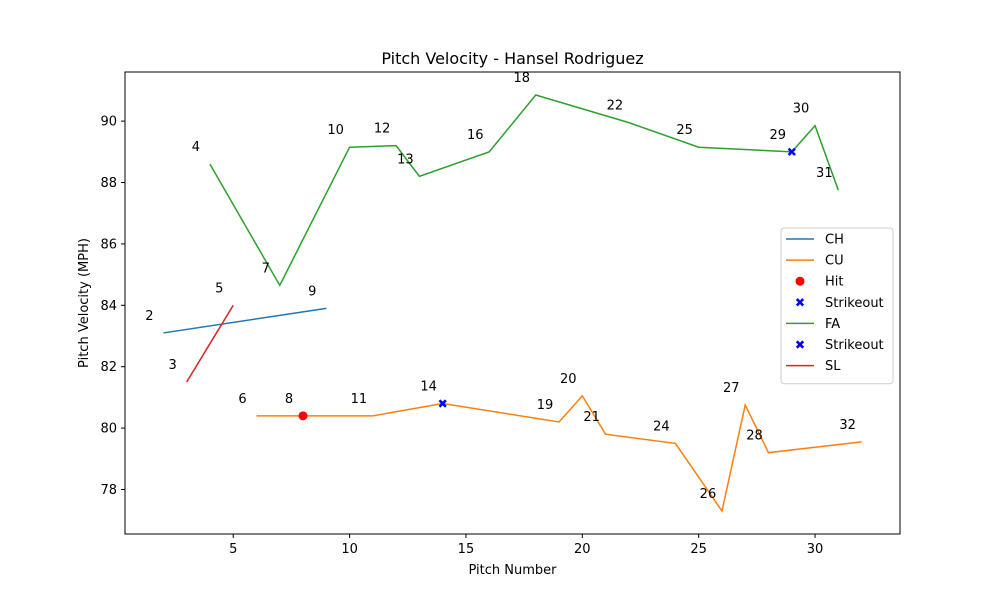 The width and height of the screenshot is (1000, 600). What do you see at coordinates (108, 183) in the screenshot?
I see `y-tick-label: 88` at bounding box center [108, 183].